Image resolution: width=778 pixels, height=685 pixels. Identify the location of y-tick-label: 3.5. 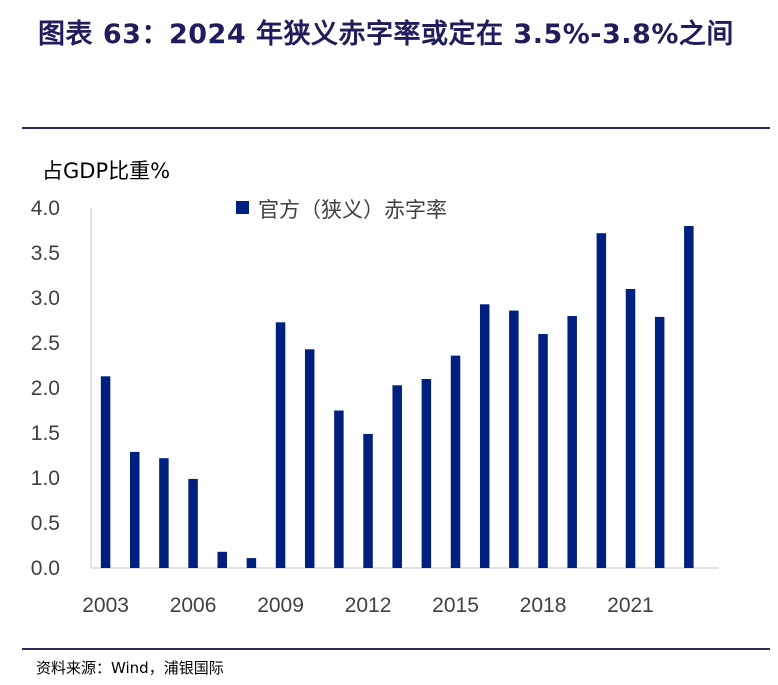
(45, 253).